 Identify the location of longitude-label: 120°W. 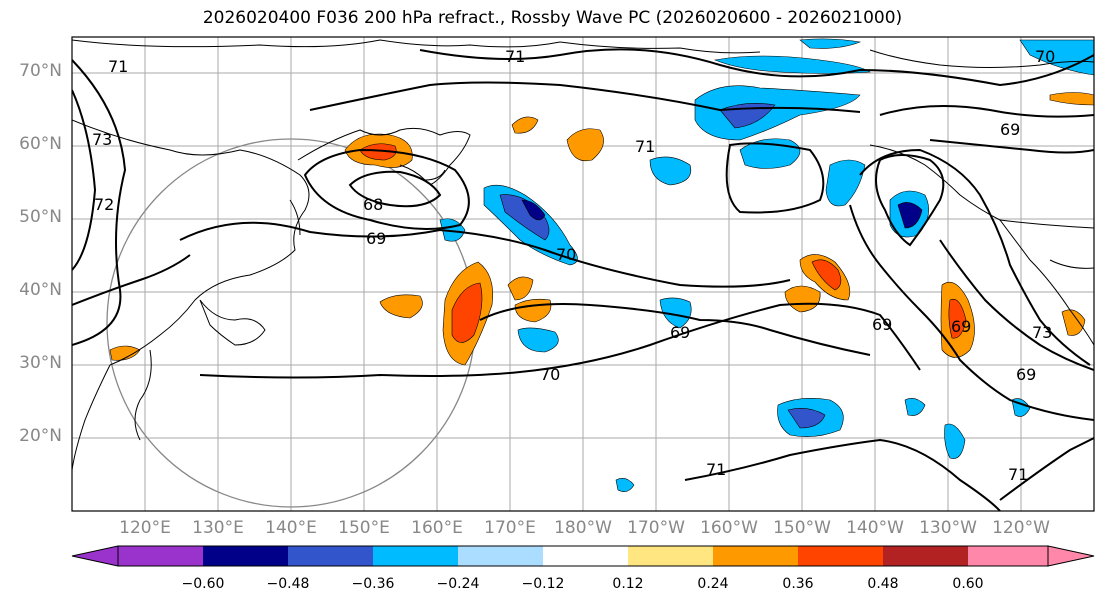
(1021, 528).